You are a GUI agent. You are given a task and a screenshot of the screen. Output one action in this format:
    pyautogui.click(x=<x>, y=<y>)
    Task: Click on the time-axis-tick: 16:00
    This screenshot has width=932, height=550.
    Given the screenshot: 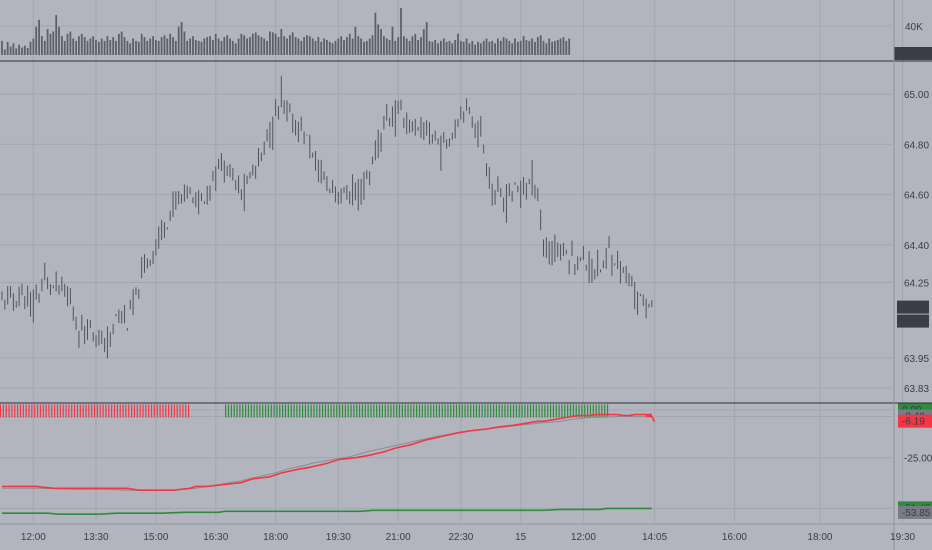 What is the action you would take?
    pyautogui.click(x=734, y=537)
    